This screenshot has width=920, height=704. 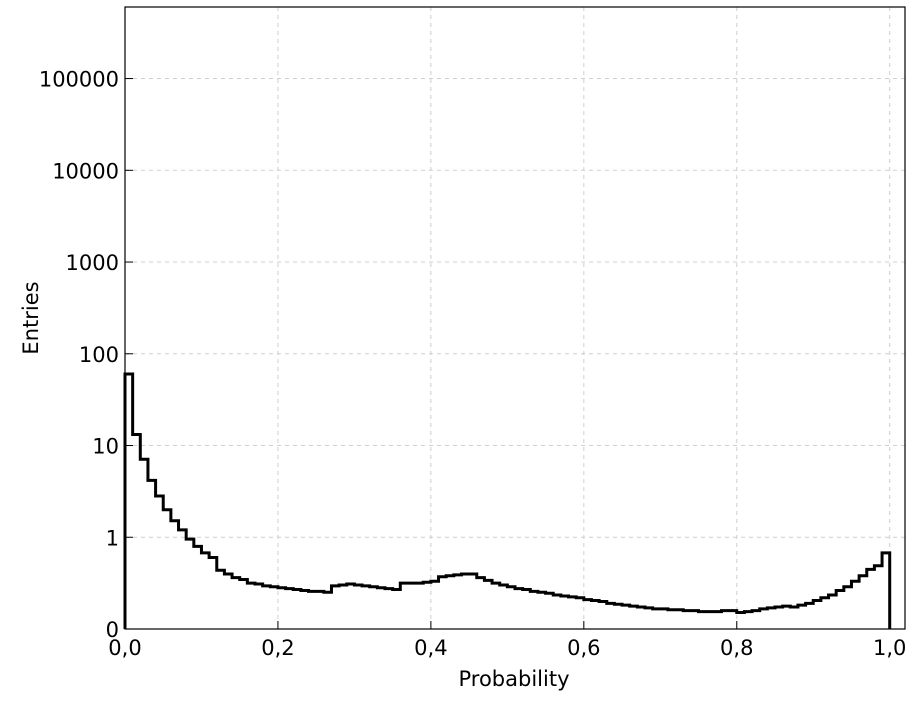 I want to click on y-tick-label: 100, so click(x=99, y=355).